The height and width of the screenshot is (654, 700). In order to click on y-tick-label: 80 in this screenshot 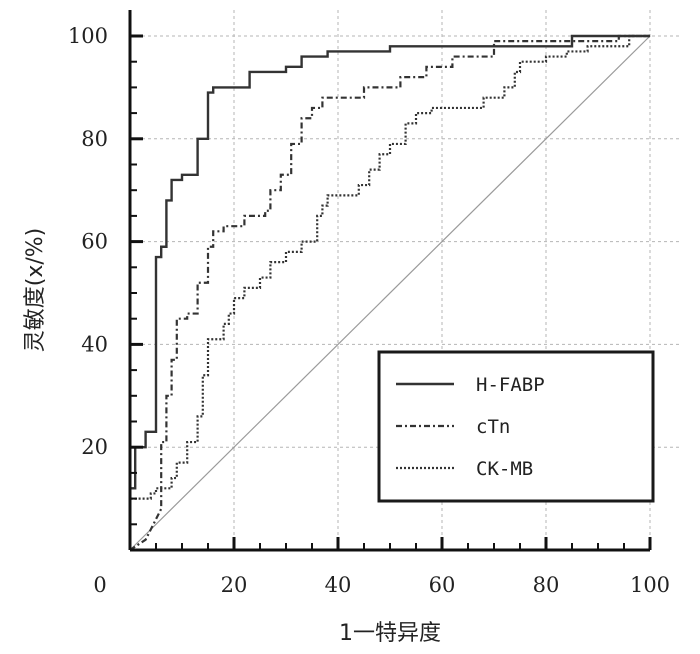, I will do `click(94, 139)`.